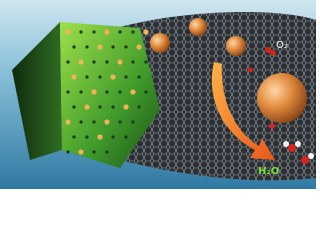  What do you see at coordinates (268, 171) in the screenshot?
I see `water-label: H₂O` at bounding box center [268, 171].